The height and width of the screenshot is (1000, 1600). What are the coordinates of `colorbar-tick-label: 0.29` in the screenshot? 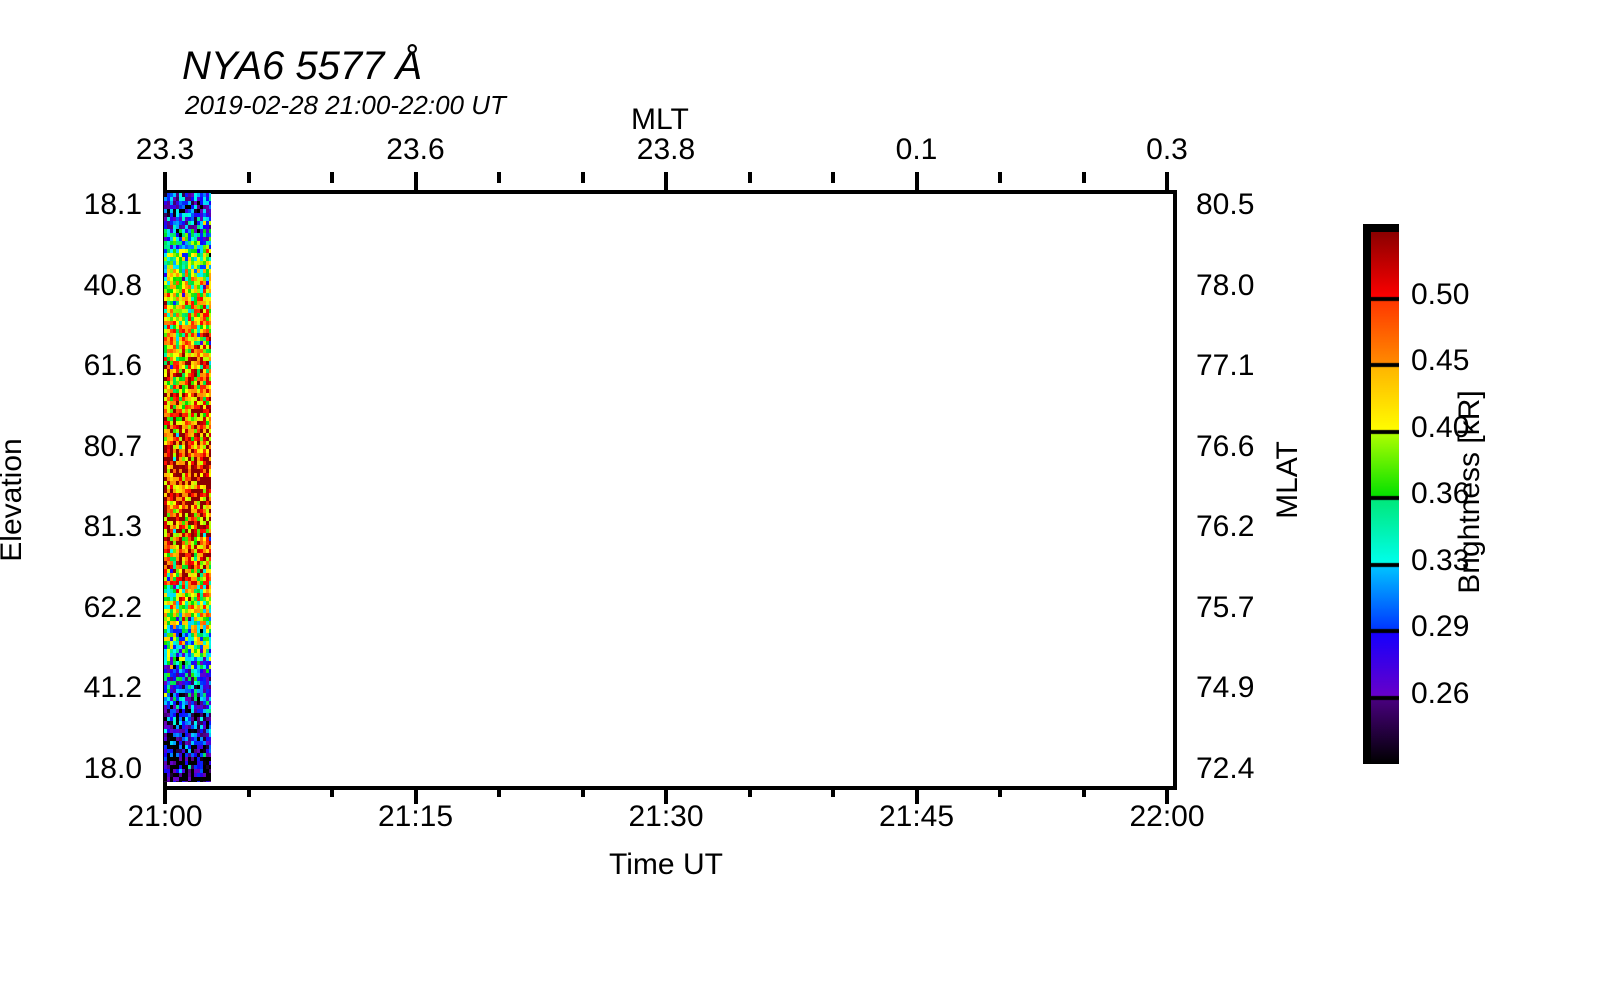 It's located at (1440, 626).